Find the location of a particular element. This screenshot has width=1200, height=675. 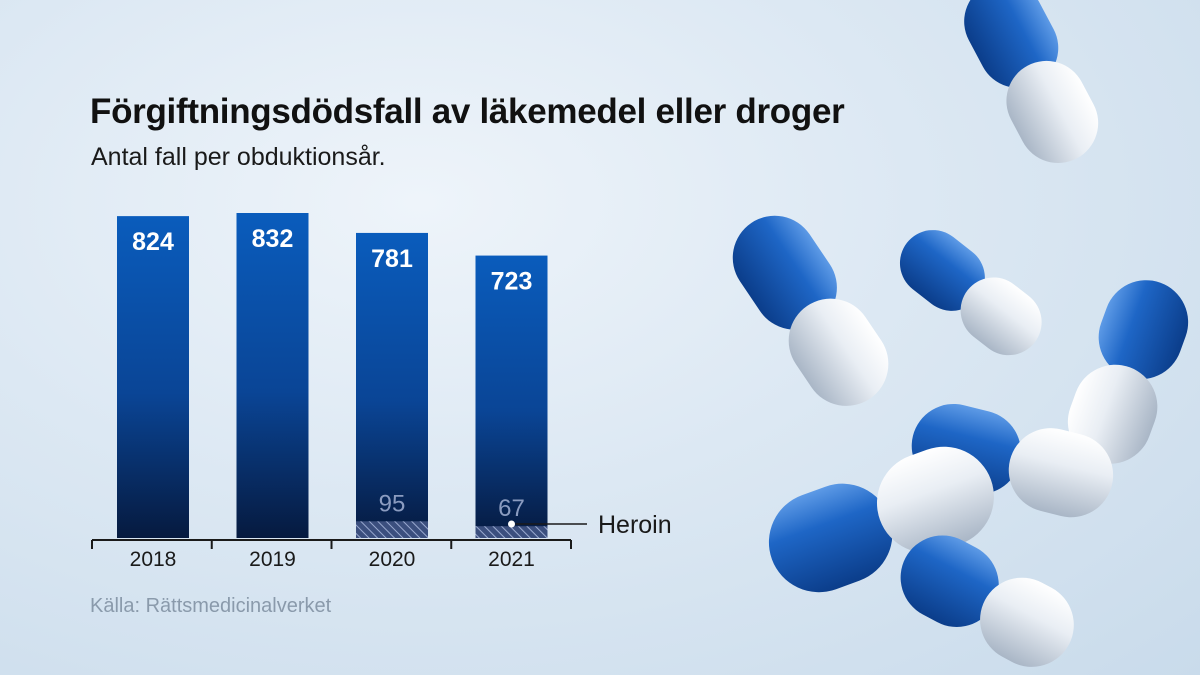

bar-value-label-2021: 723 is located at coordinates (512, 282).